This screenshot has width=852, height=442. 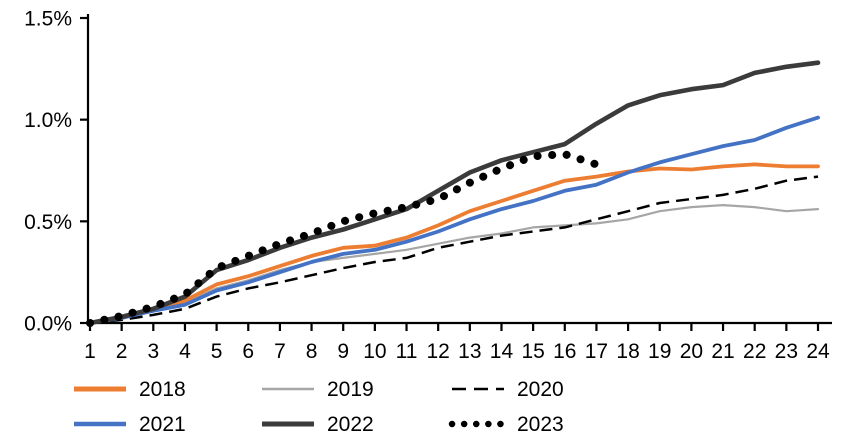 I want to click on y-tick-label: 1.5%, so click(x=48, y=19).